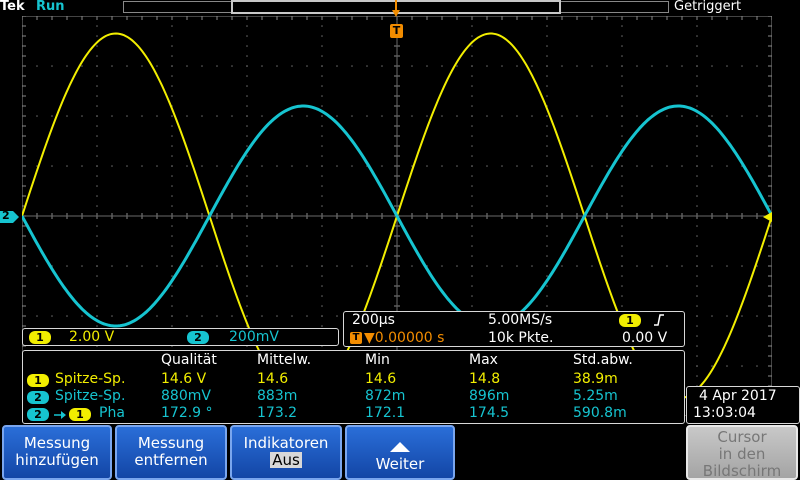 The image size is (800, 480). I want to click on remove-measurement-button: Messung entfernen, so click(171, 452).